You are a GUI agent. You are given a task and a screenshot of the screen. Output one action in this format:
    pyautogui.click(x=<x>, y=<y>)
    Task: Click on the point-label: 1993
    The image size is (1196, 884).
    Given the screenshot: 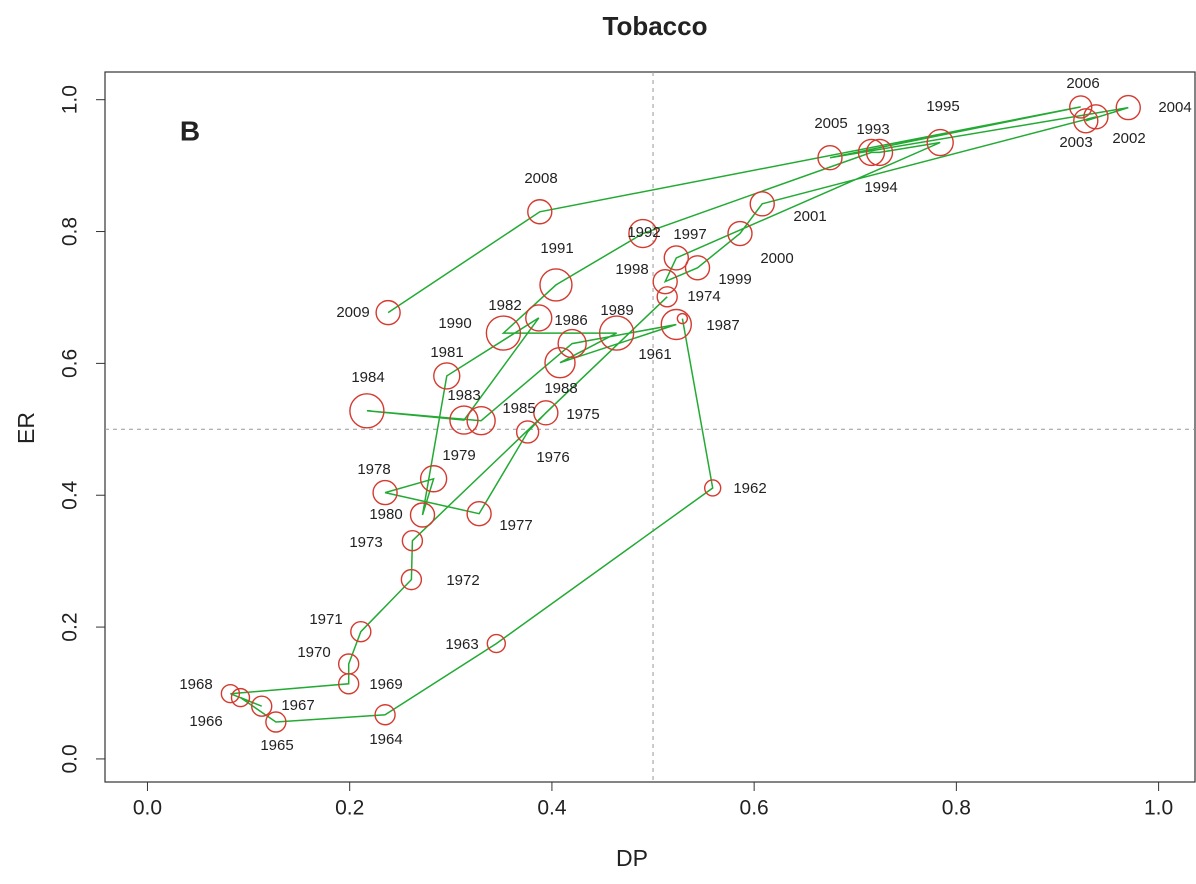 What is the action you would take?
    pyautogui.click(x=872, y=129)
    